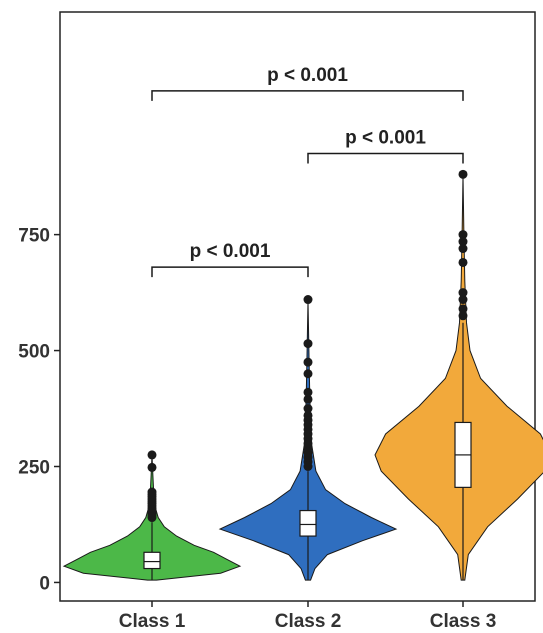 The width and height of the screenshot is (543, 633). I want to click on significance-bracket-2: p < 0.001, so click(385, 145).